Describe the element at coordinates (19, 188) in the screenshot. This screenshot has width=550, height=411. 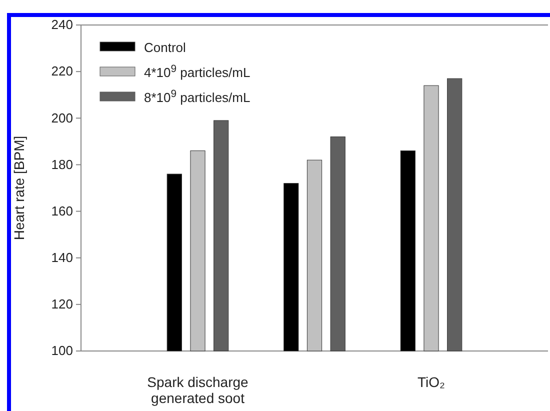
I see `y-axis-title: Heart rate [BPM]` at that location.